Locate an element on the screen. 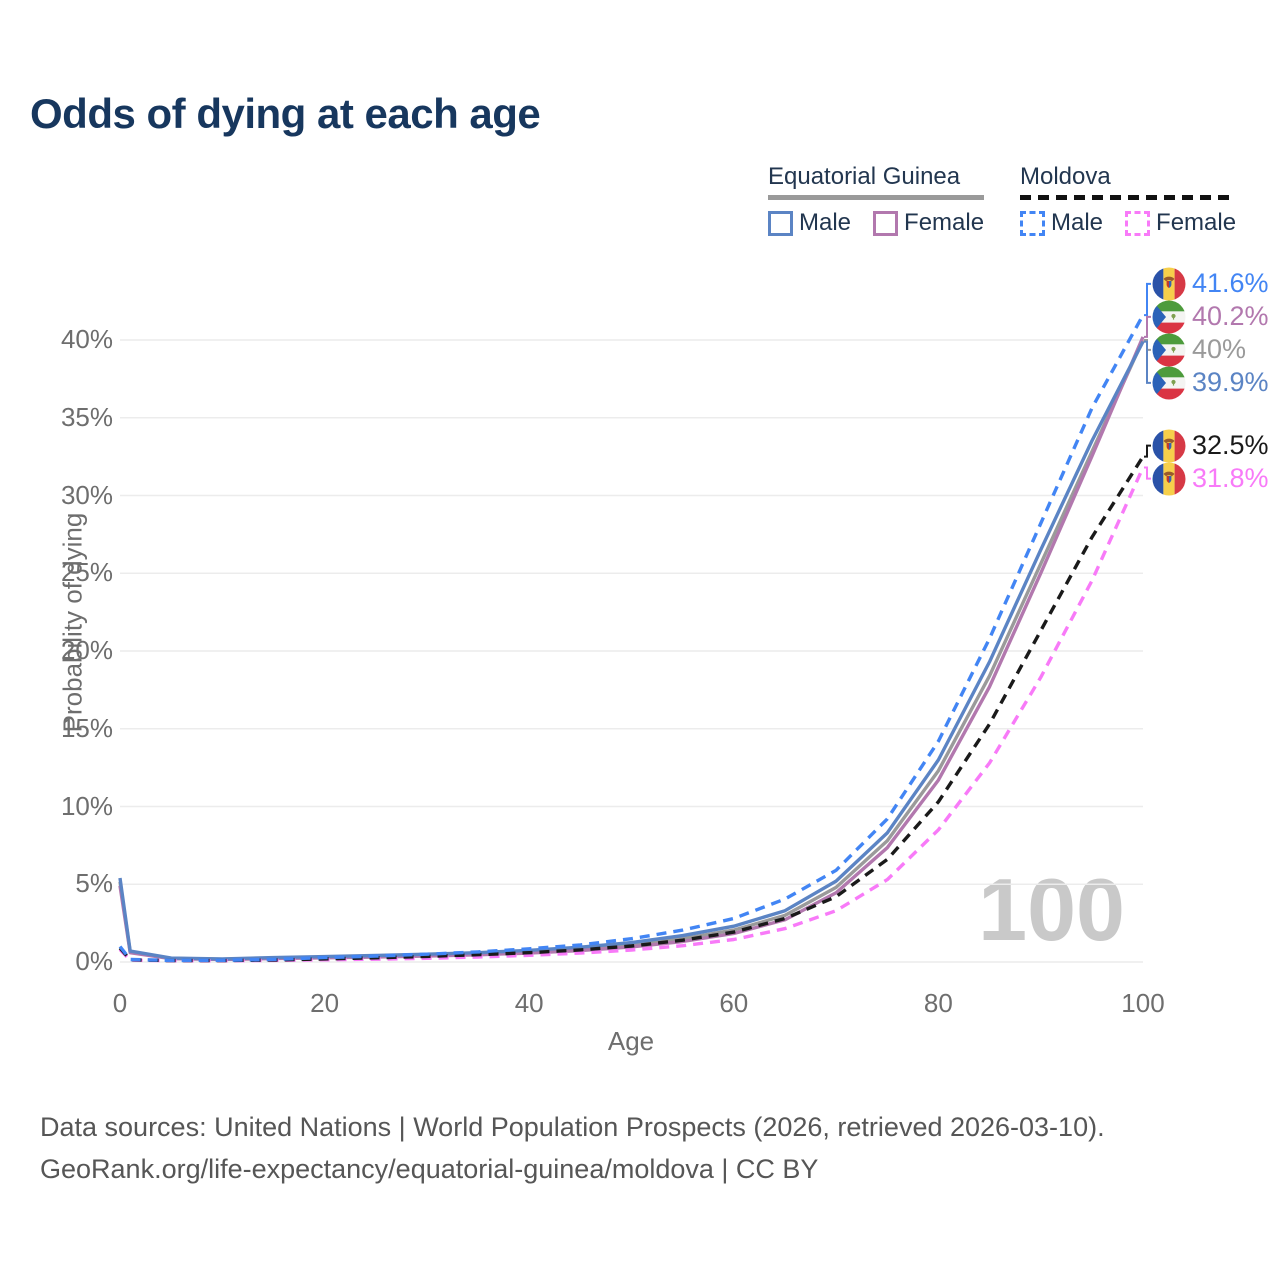  end-value-label: 39.9% is located at coordinates (1230, 382).